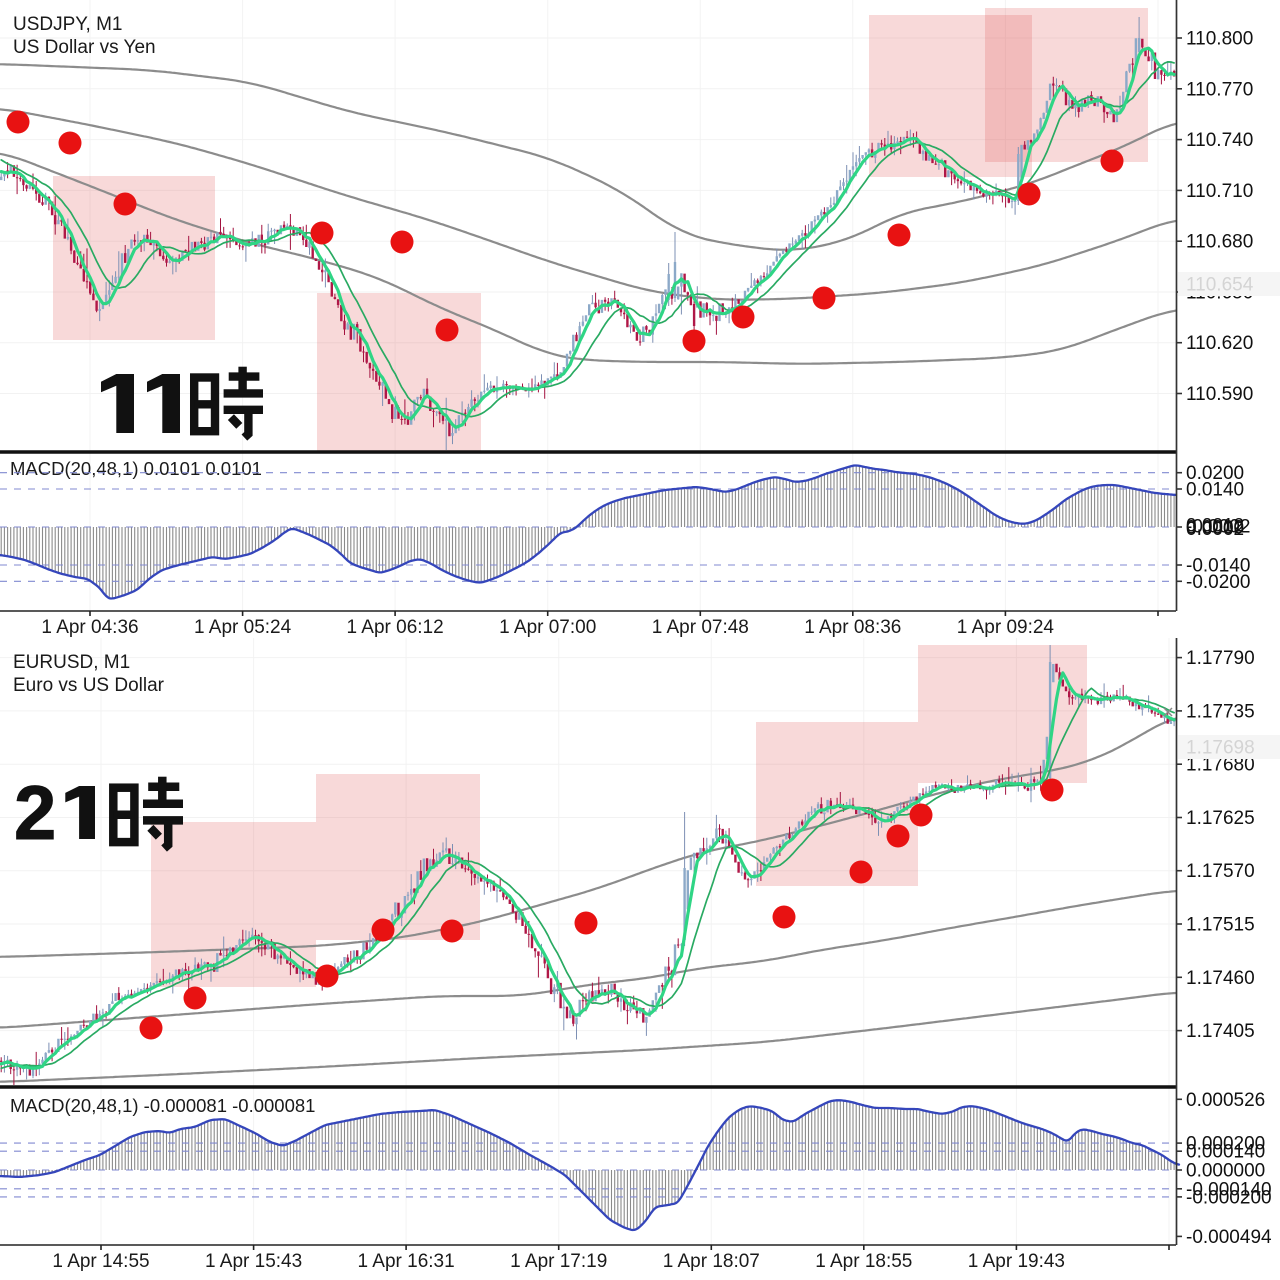 The height and width of the screenshot is (1280, 1280). What do you see at coordinates (1219, 39) in the screenshot?
I see `svg-text: 110.800` at bounding box center [1219, 39].